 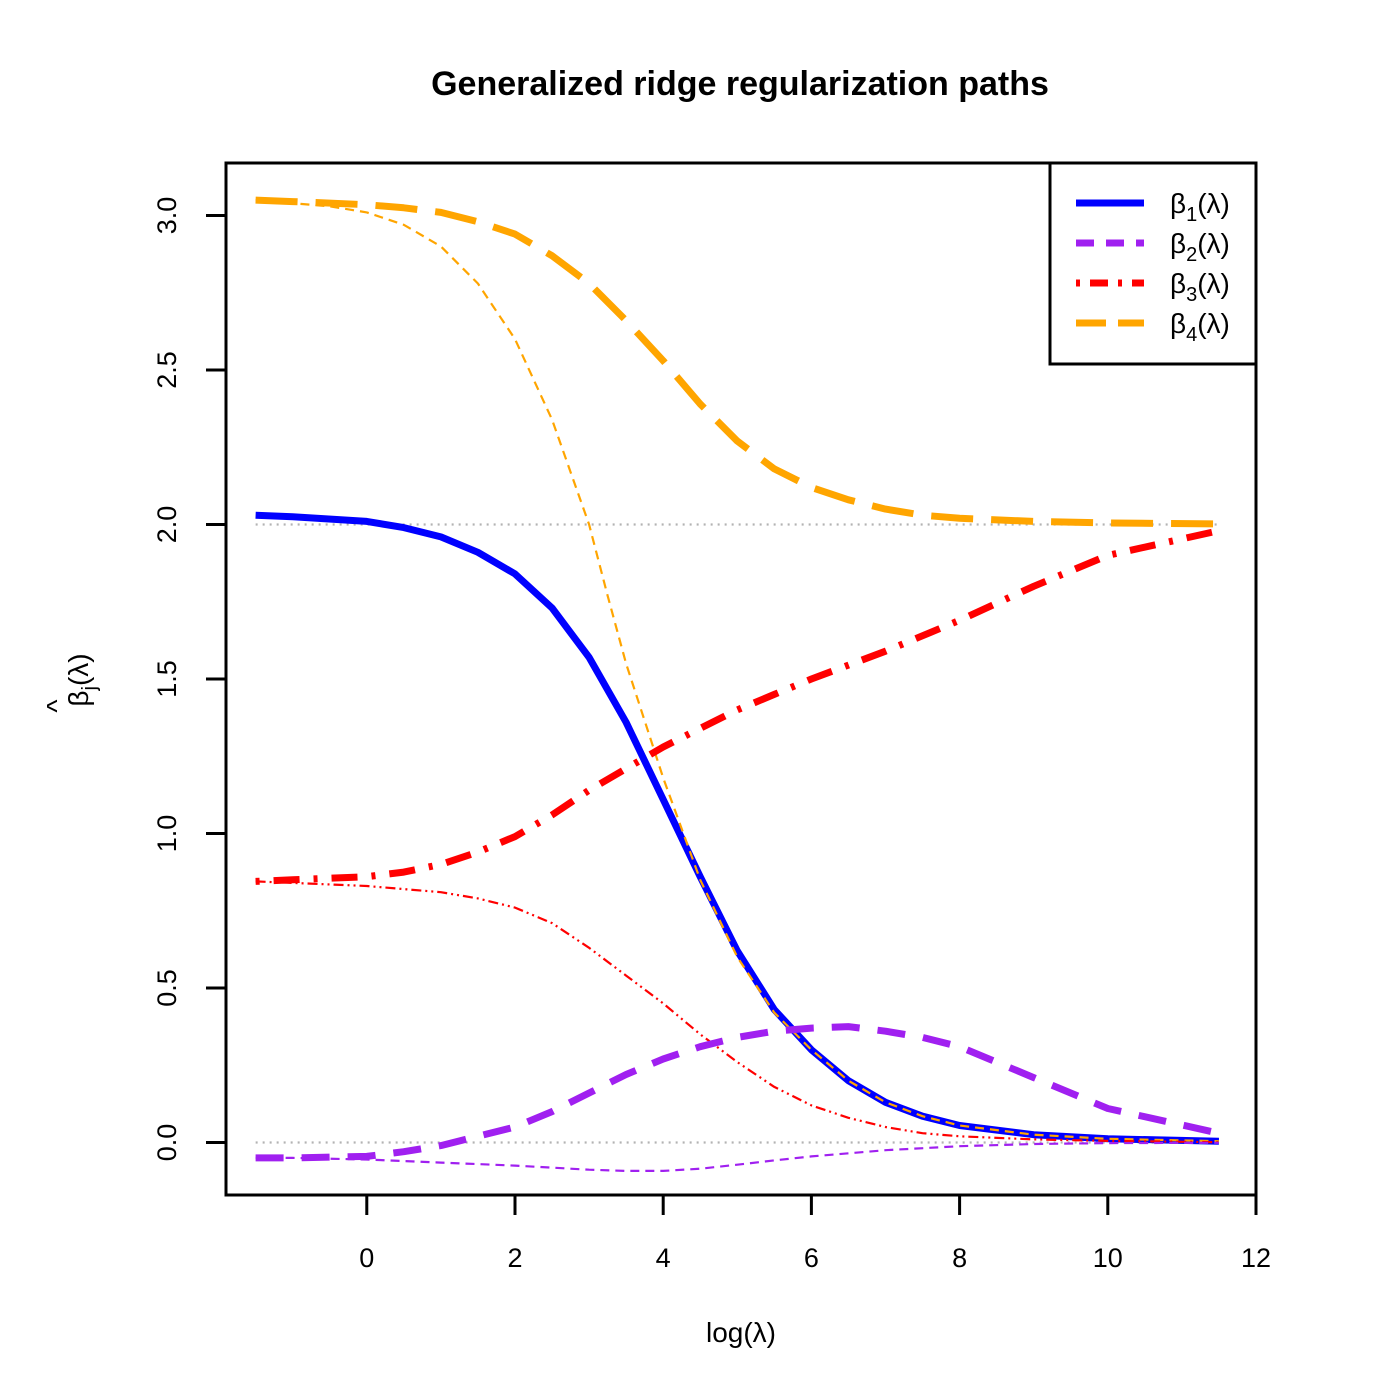 What do you see at coordinates (741, 1332) in the screenshot?
I see `x-axis-label: log(λ)` at bounding box center [741, 1332].